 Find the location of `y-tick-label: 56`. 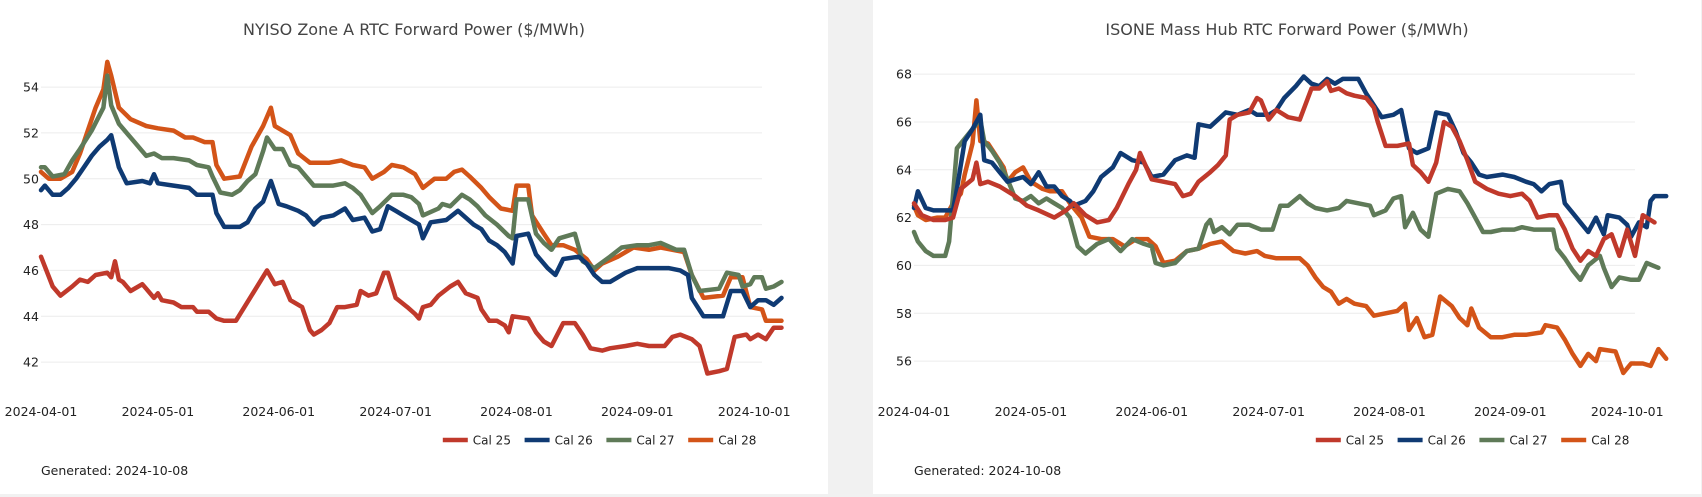

y-tick-label: 56 is located at coordinates (904, 361).